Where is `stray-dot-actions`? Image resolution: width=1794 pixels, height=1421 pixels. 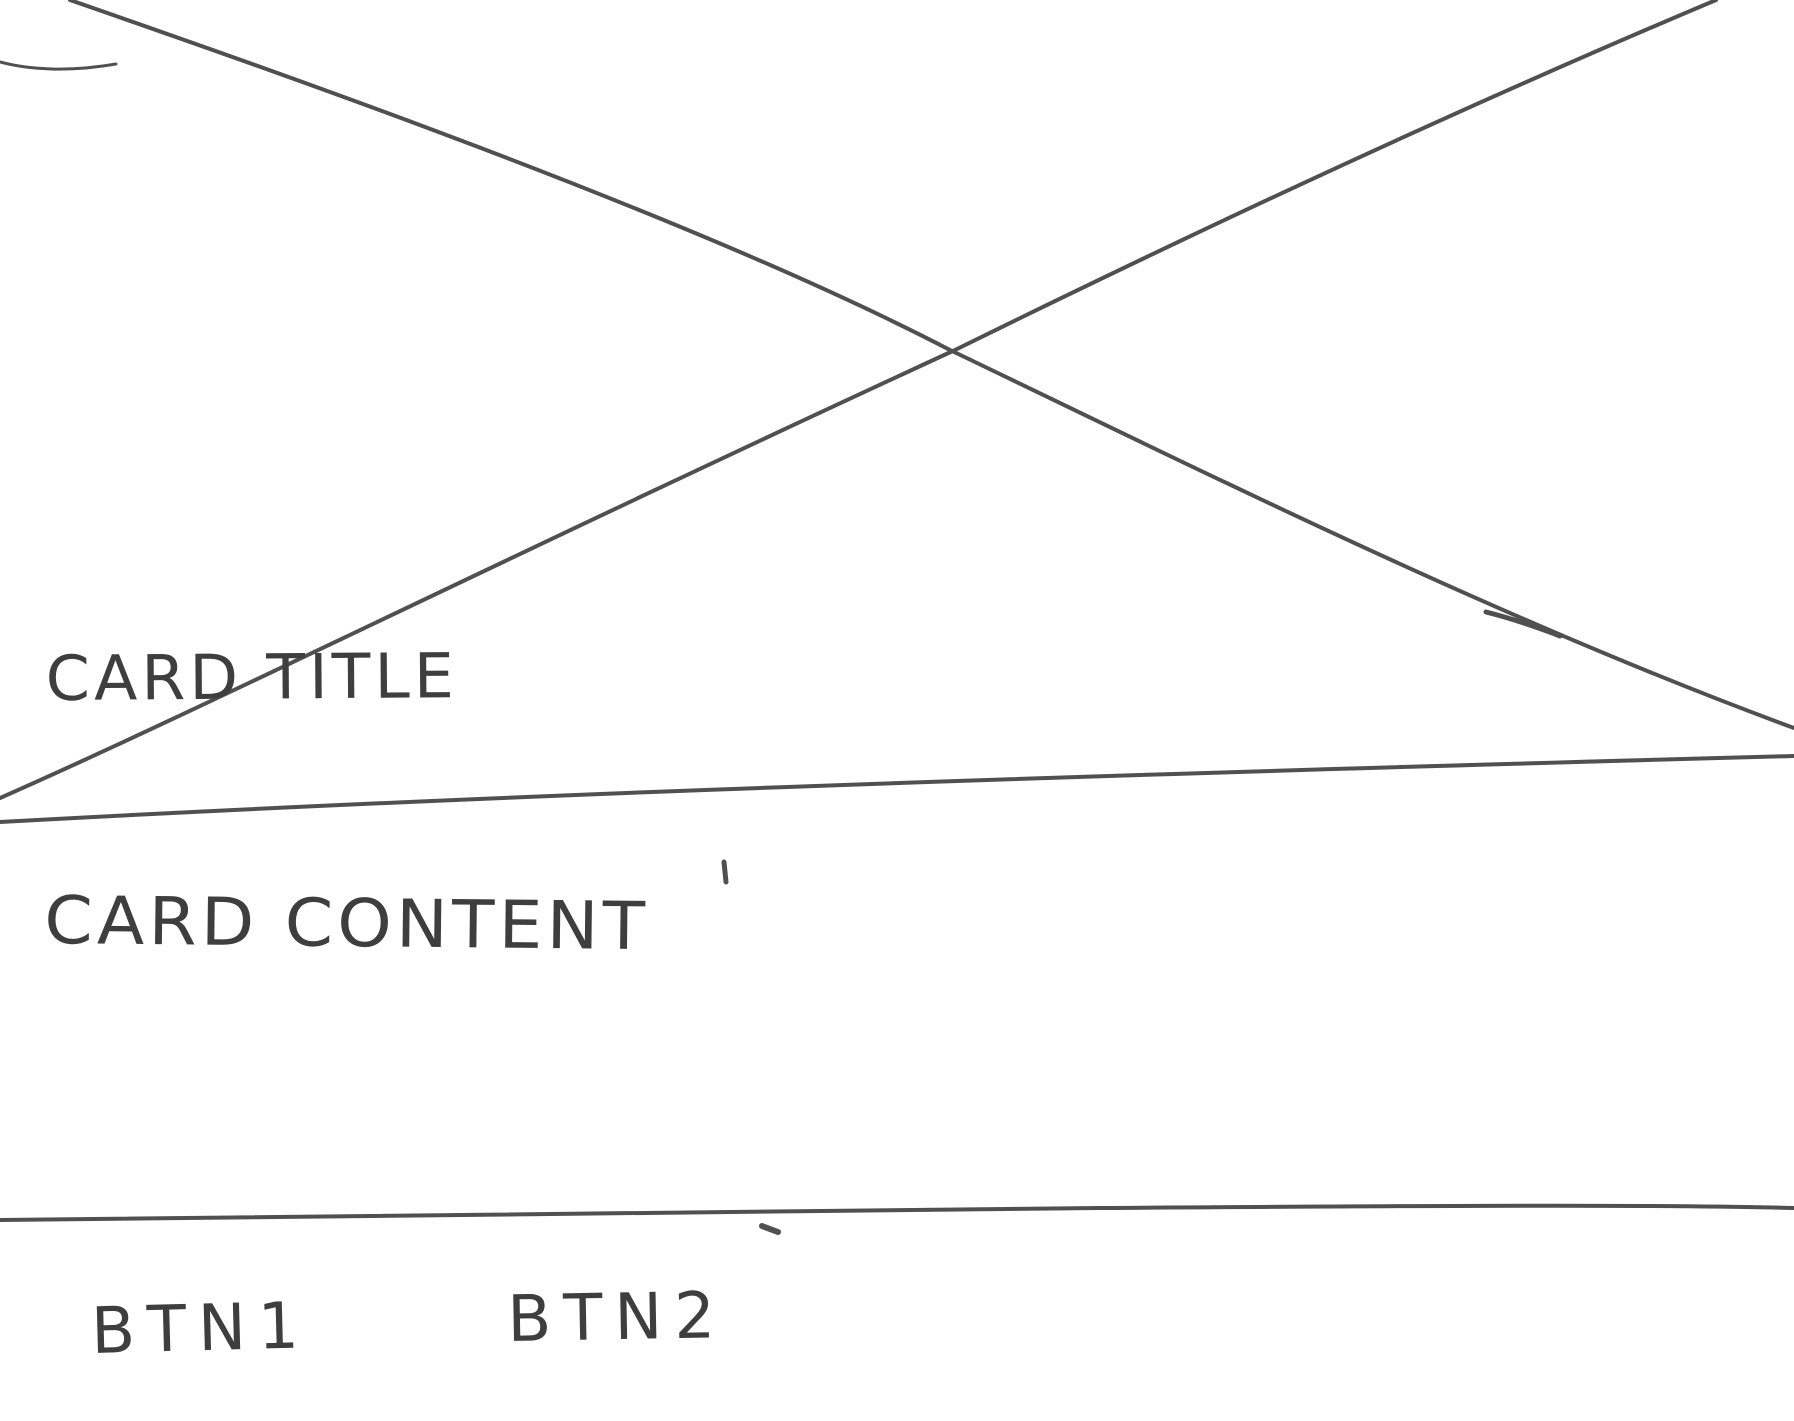 stray-dot-actions is located at coordinates (770, 1229).